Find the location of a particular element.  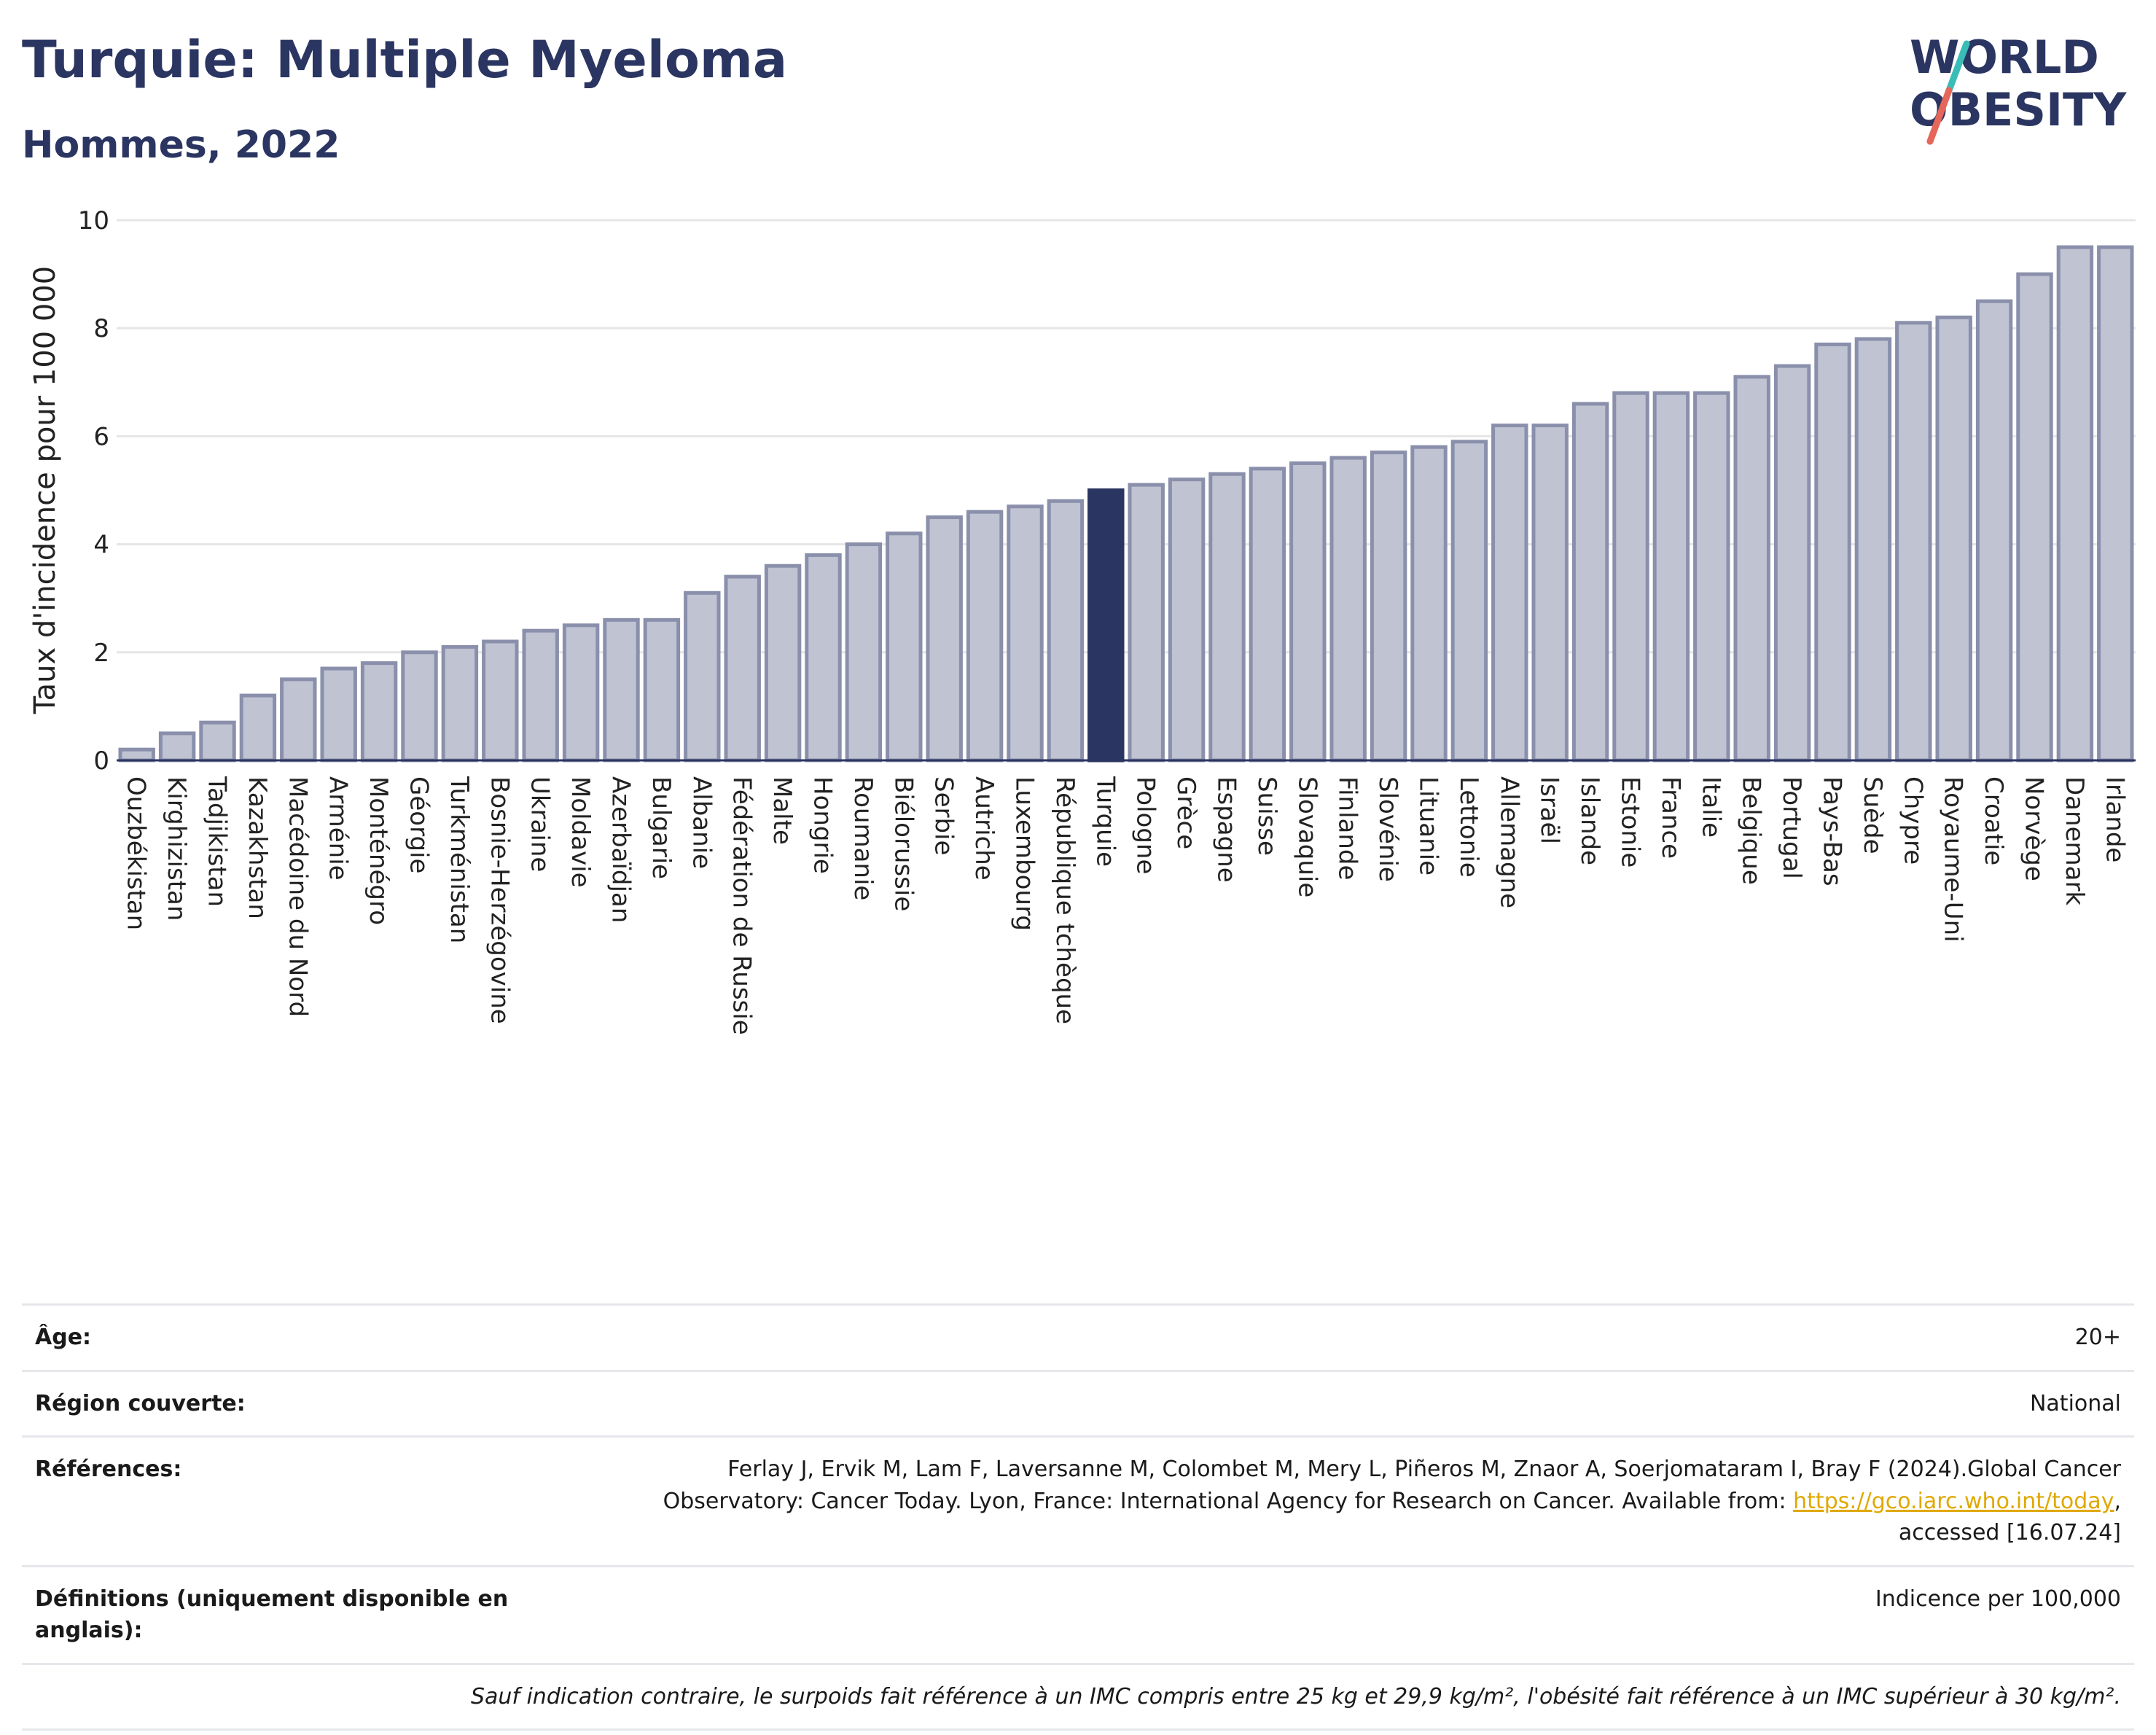

x-tick-label: Serbie is located at coordinates (944, 815).